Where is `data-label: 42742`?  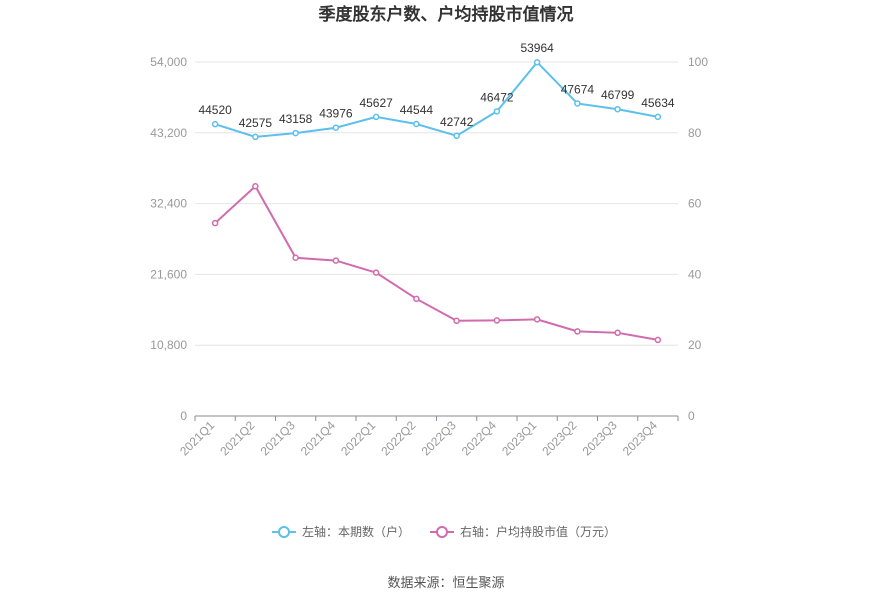 data-label: 42742 is located at coordinates (457, 122).